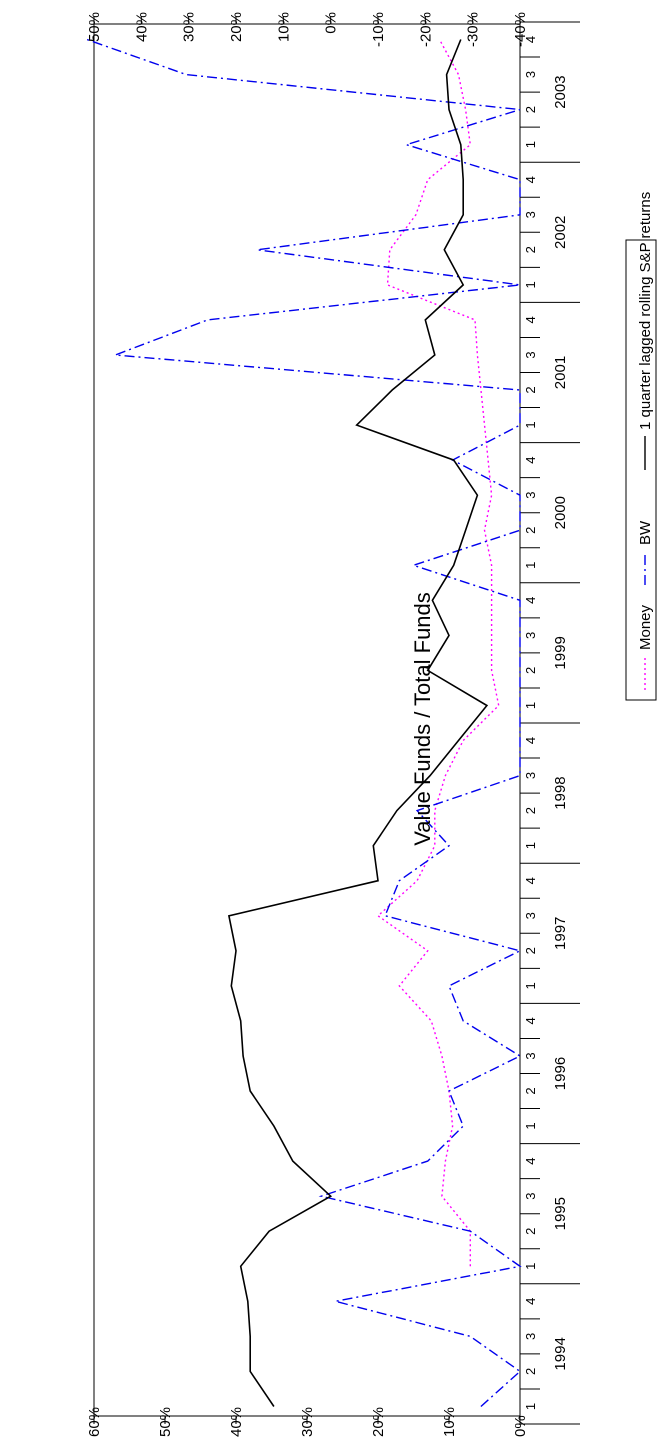 Image resolution: width=660 pixels, height=1439 pixels. I want to click on year-label: 1994, so click(560, 1353).